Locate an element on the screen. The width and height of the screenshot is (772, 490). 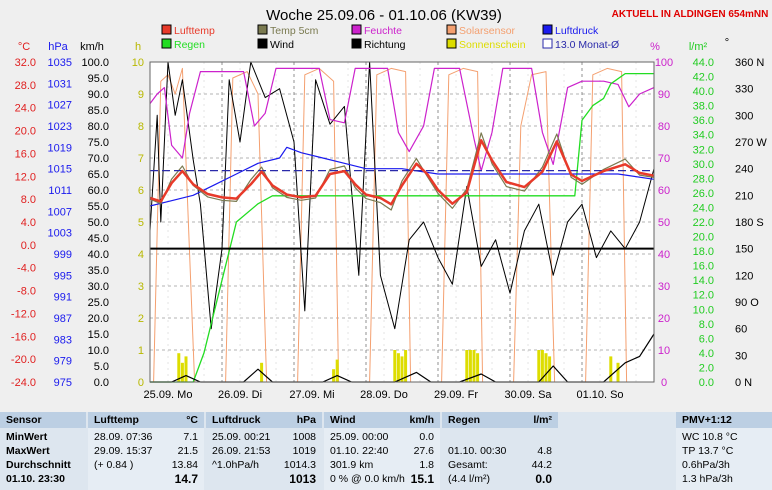
x-day-label: 01.10. So is located at coordinates (599, 395).